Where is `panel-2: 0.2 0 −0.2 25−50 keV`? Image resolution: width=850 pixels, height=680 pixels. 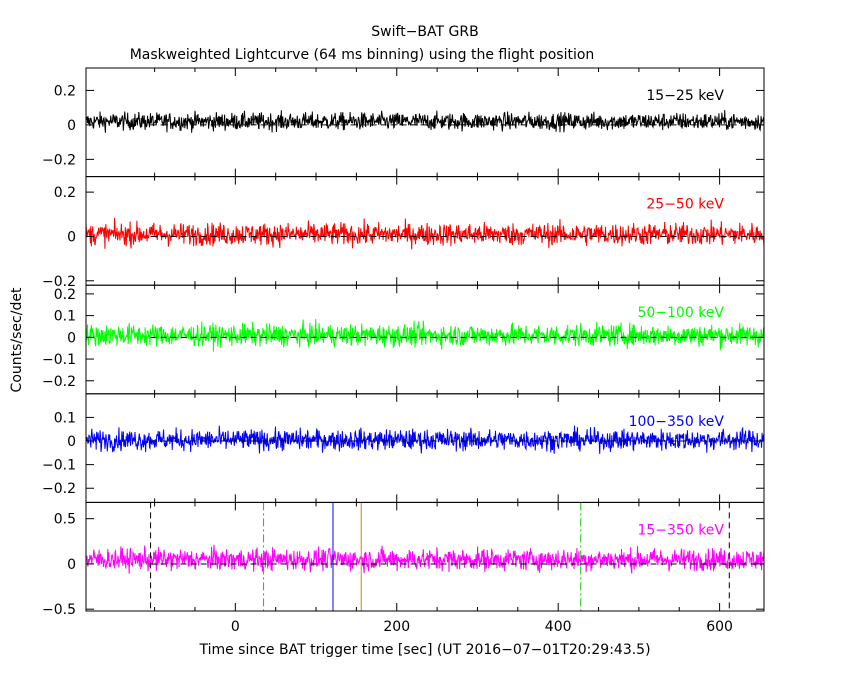 panel-2: 0.2 0 −0.2 25−50 keV is located at coordinates (403, 233).